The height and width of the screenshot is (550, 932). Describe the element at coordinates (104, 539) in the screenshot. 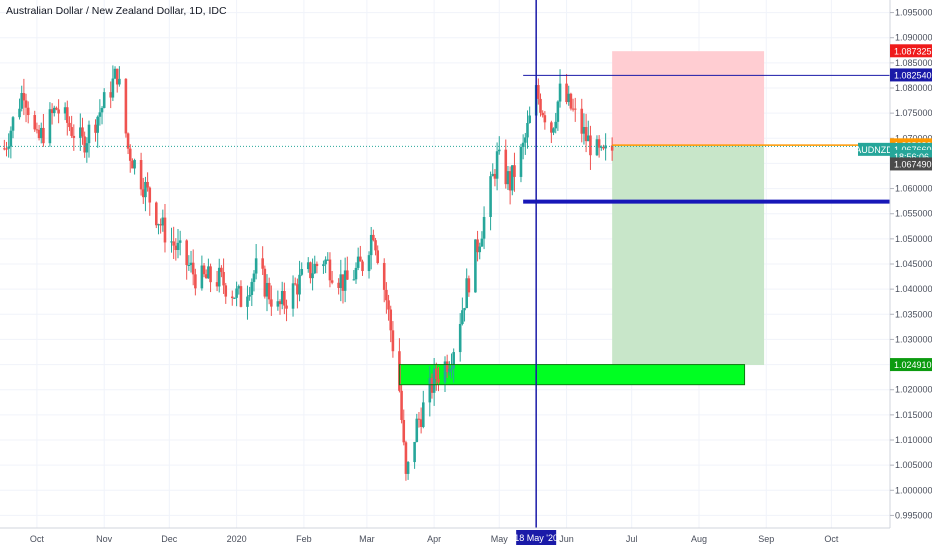

I see `x-tick-label: Nov` at that location.